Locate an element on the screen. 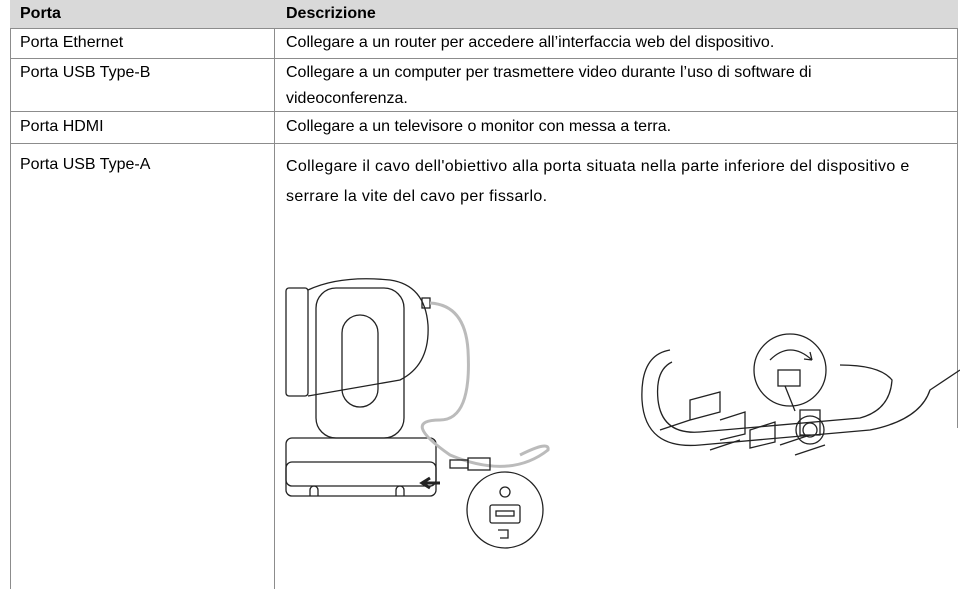 The height and width of the screenshot is (589, 968). port-cell: Porta USB Type-B is located at coordinates (85, 72).